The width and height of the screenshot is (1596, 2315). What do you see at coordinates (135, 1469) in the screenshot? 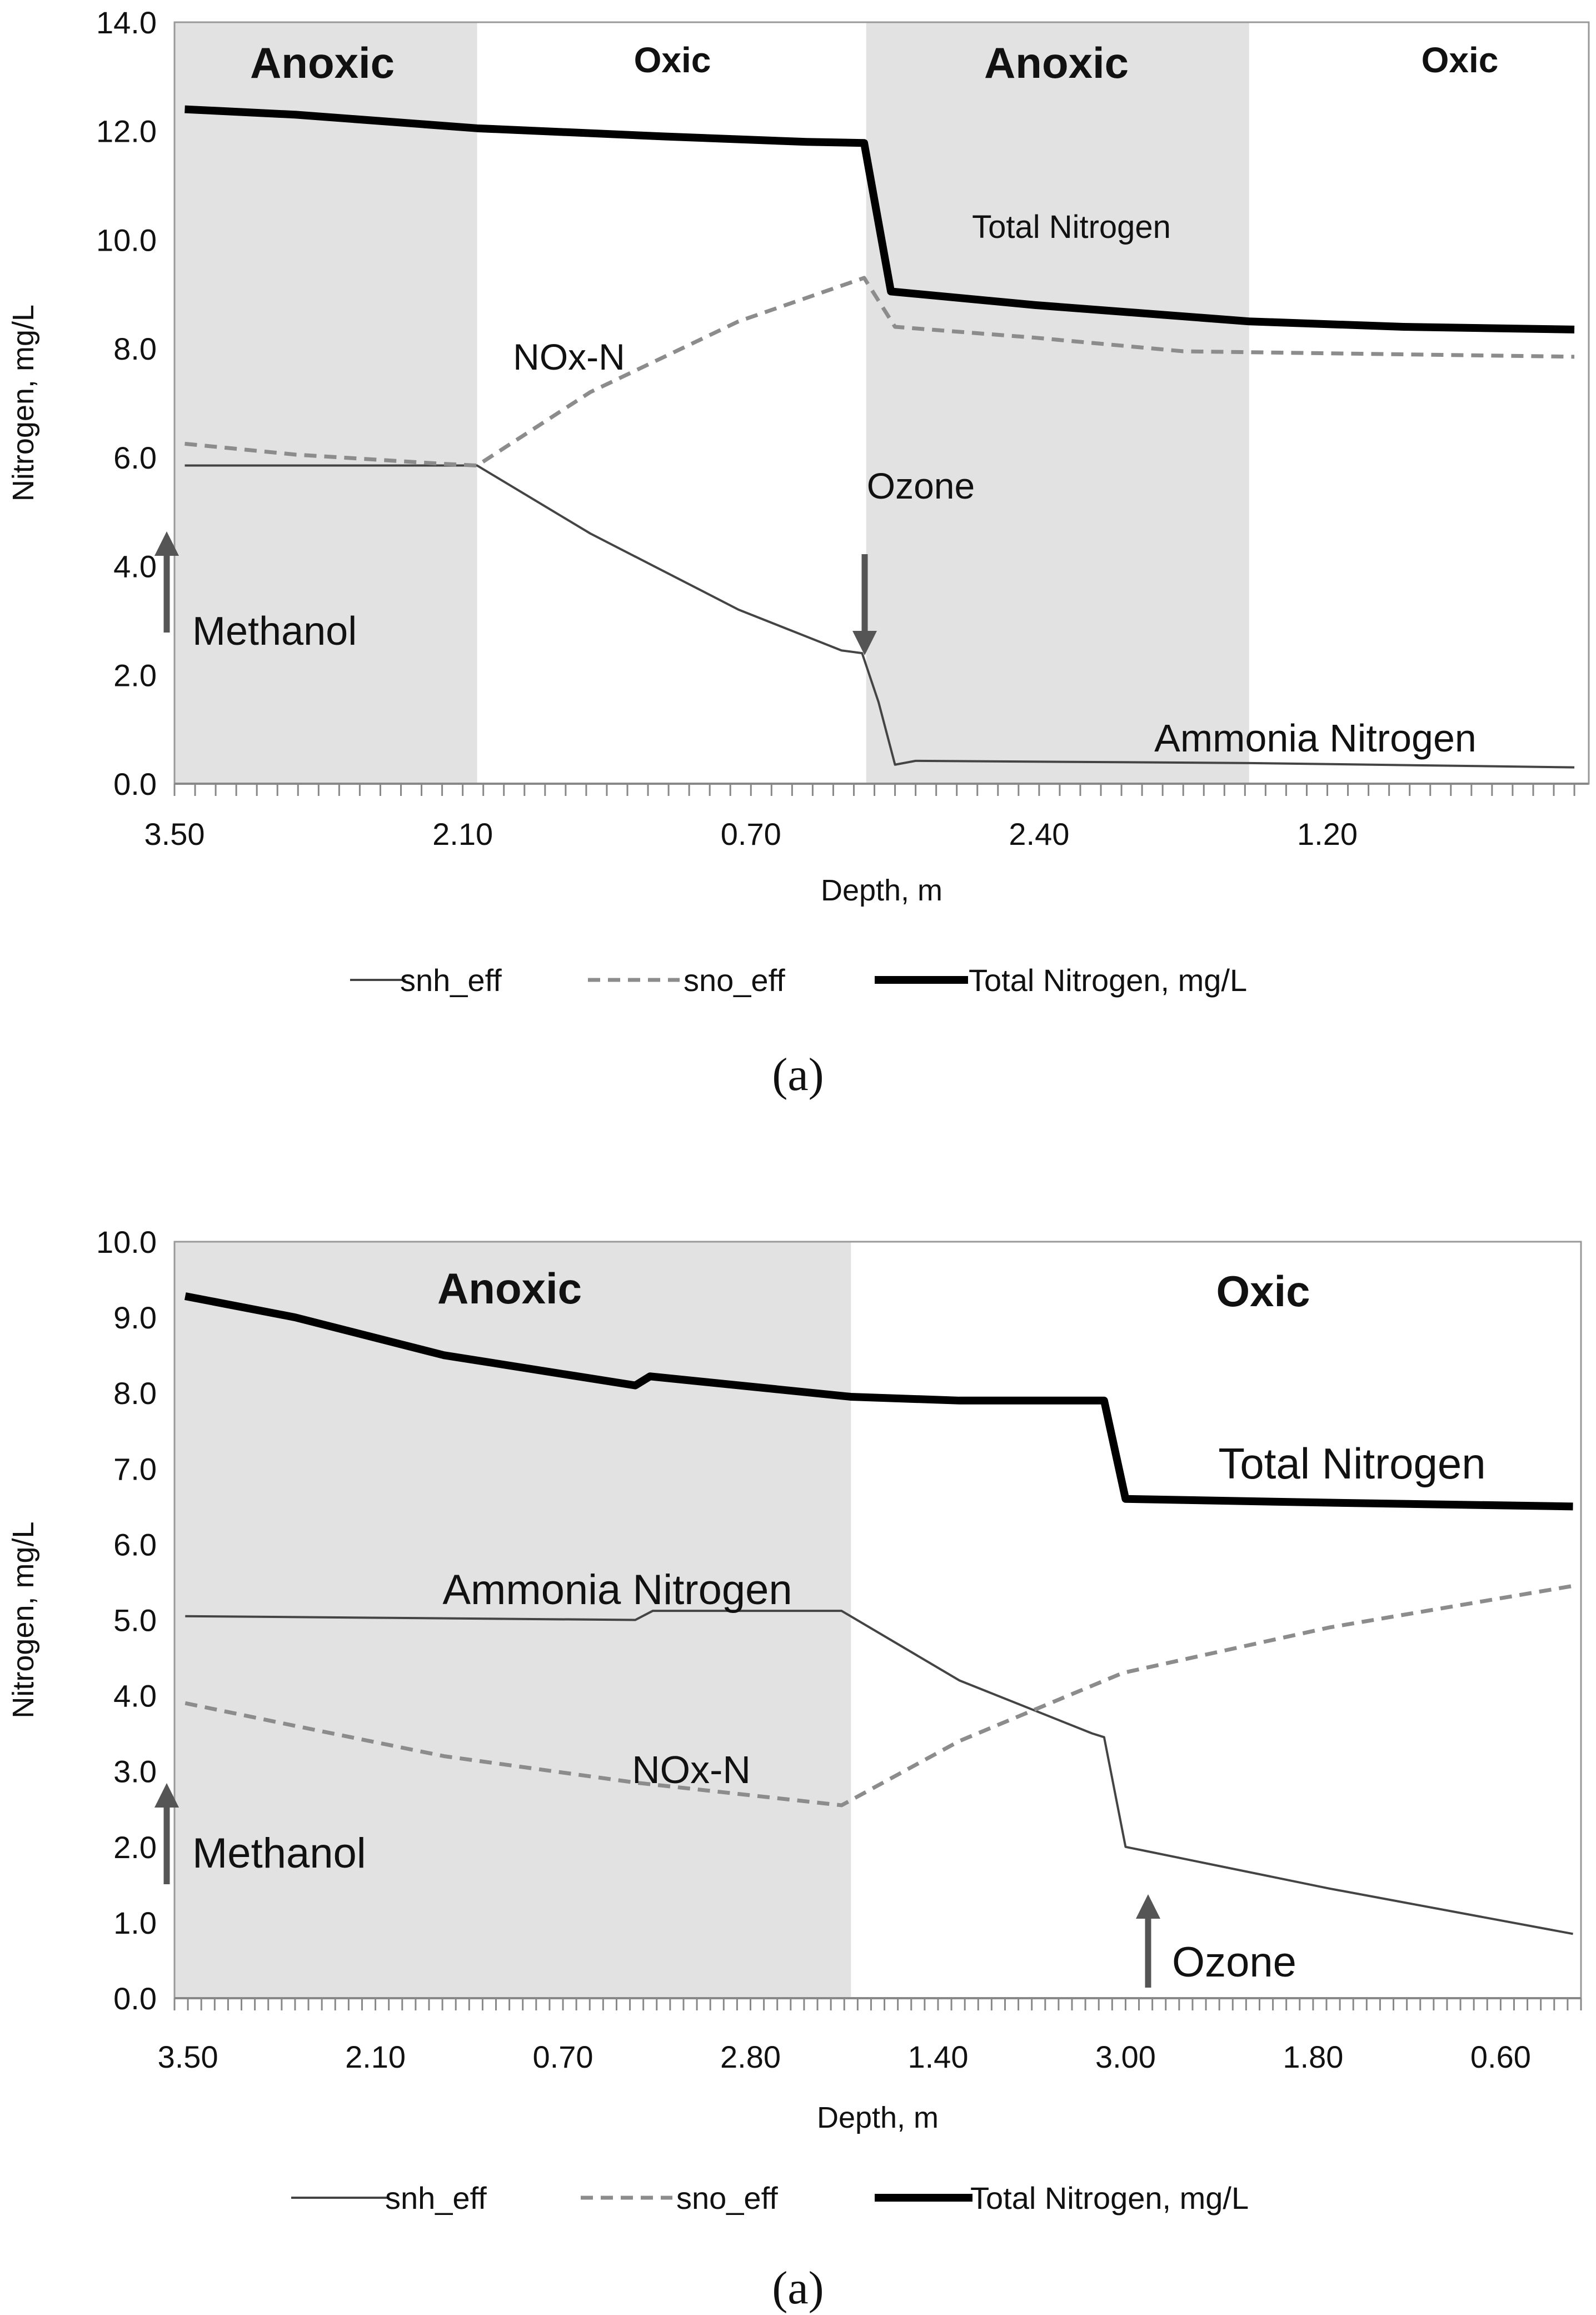
I see `y-tick-label: 7.0` at bounding box center [135, 1469].